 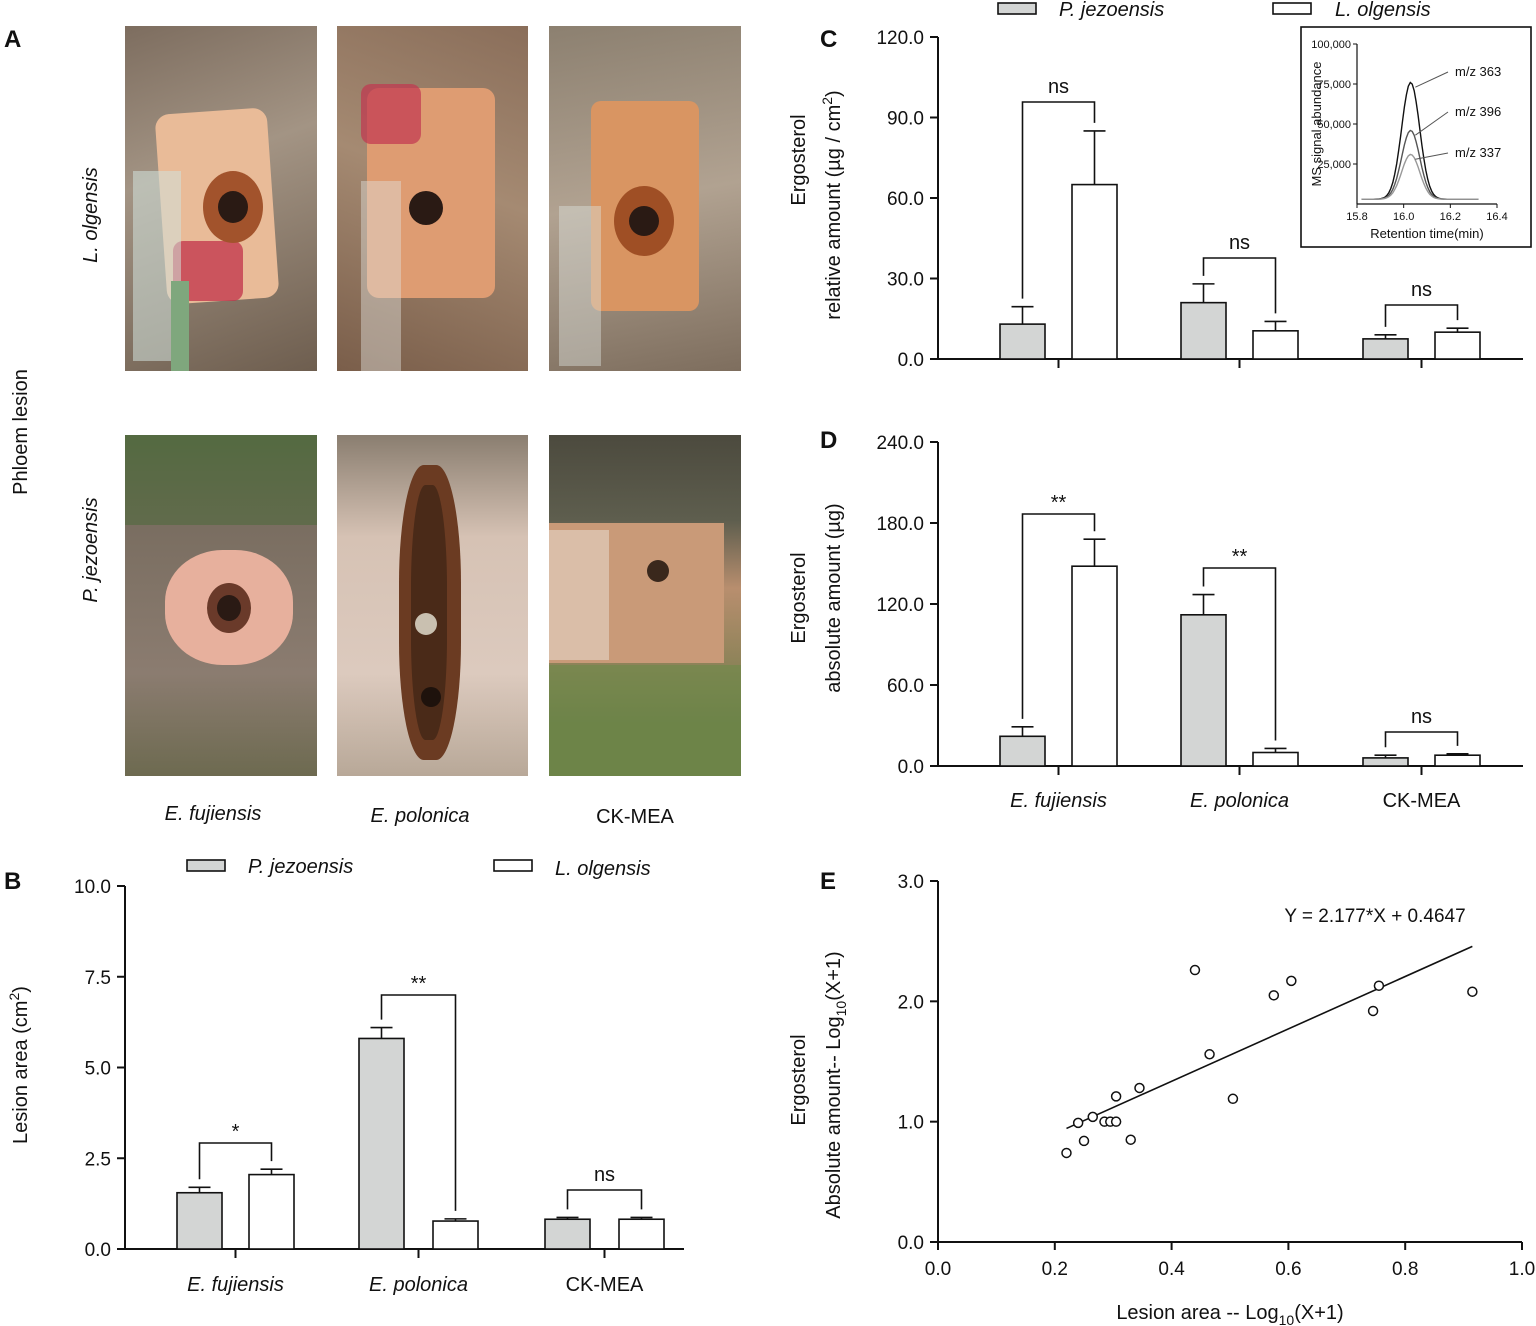 I want to click on inset-series-label: m/z 363, so click(x=1478, y=71).